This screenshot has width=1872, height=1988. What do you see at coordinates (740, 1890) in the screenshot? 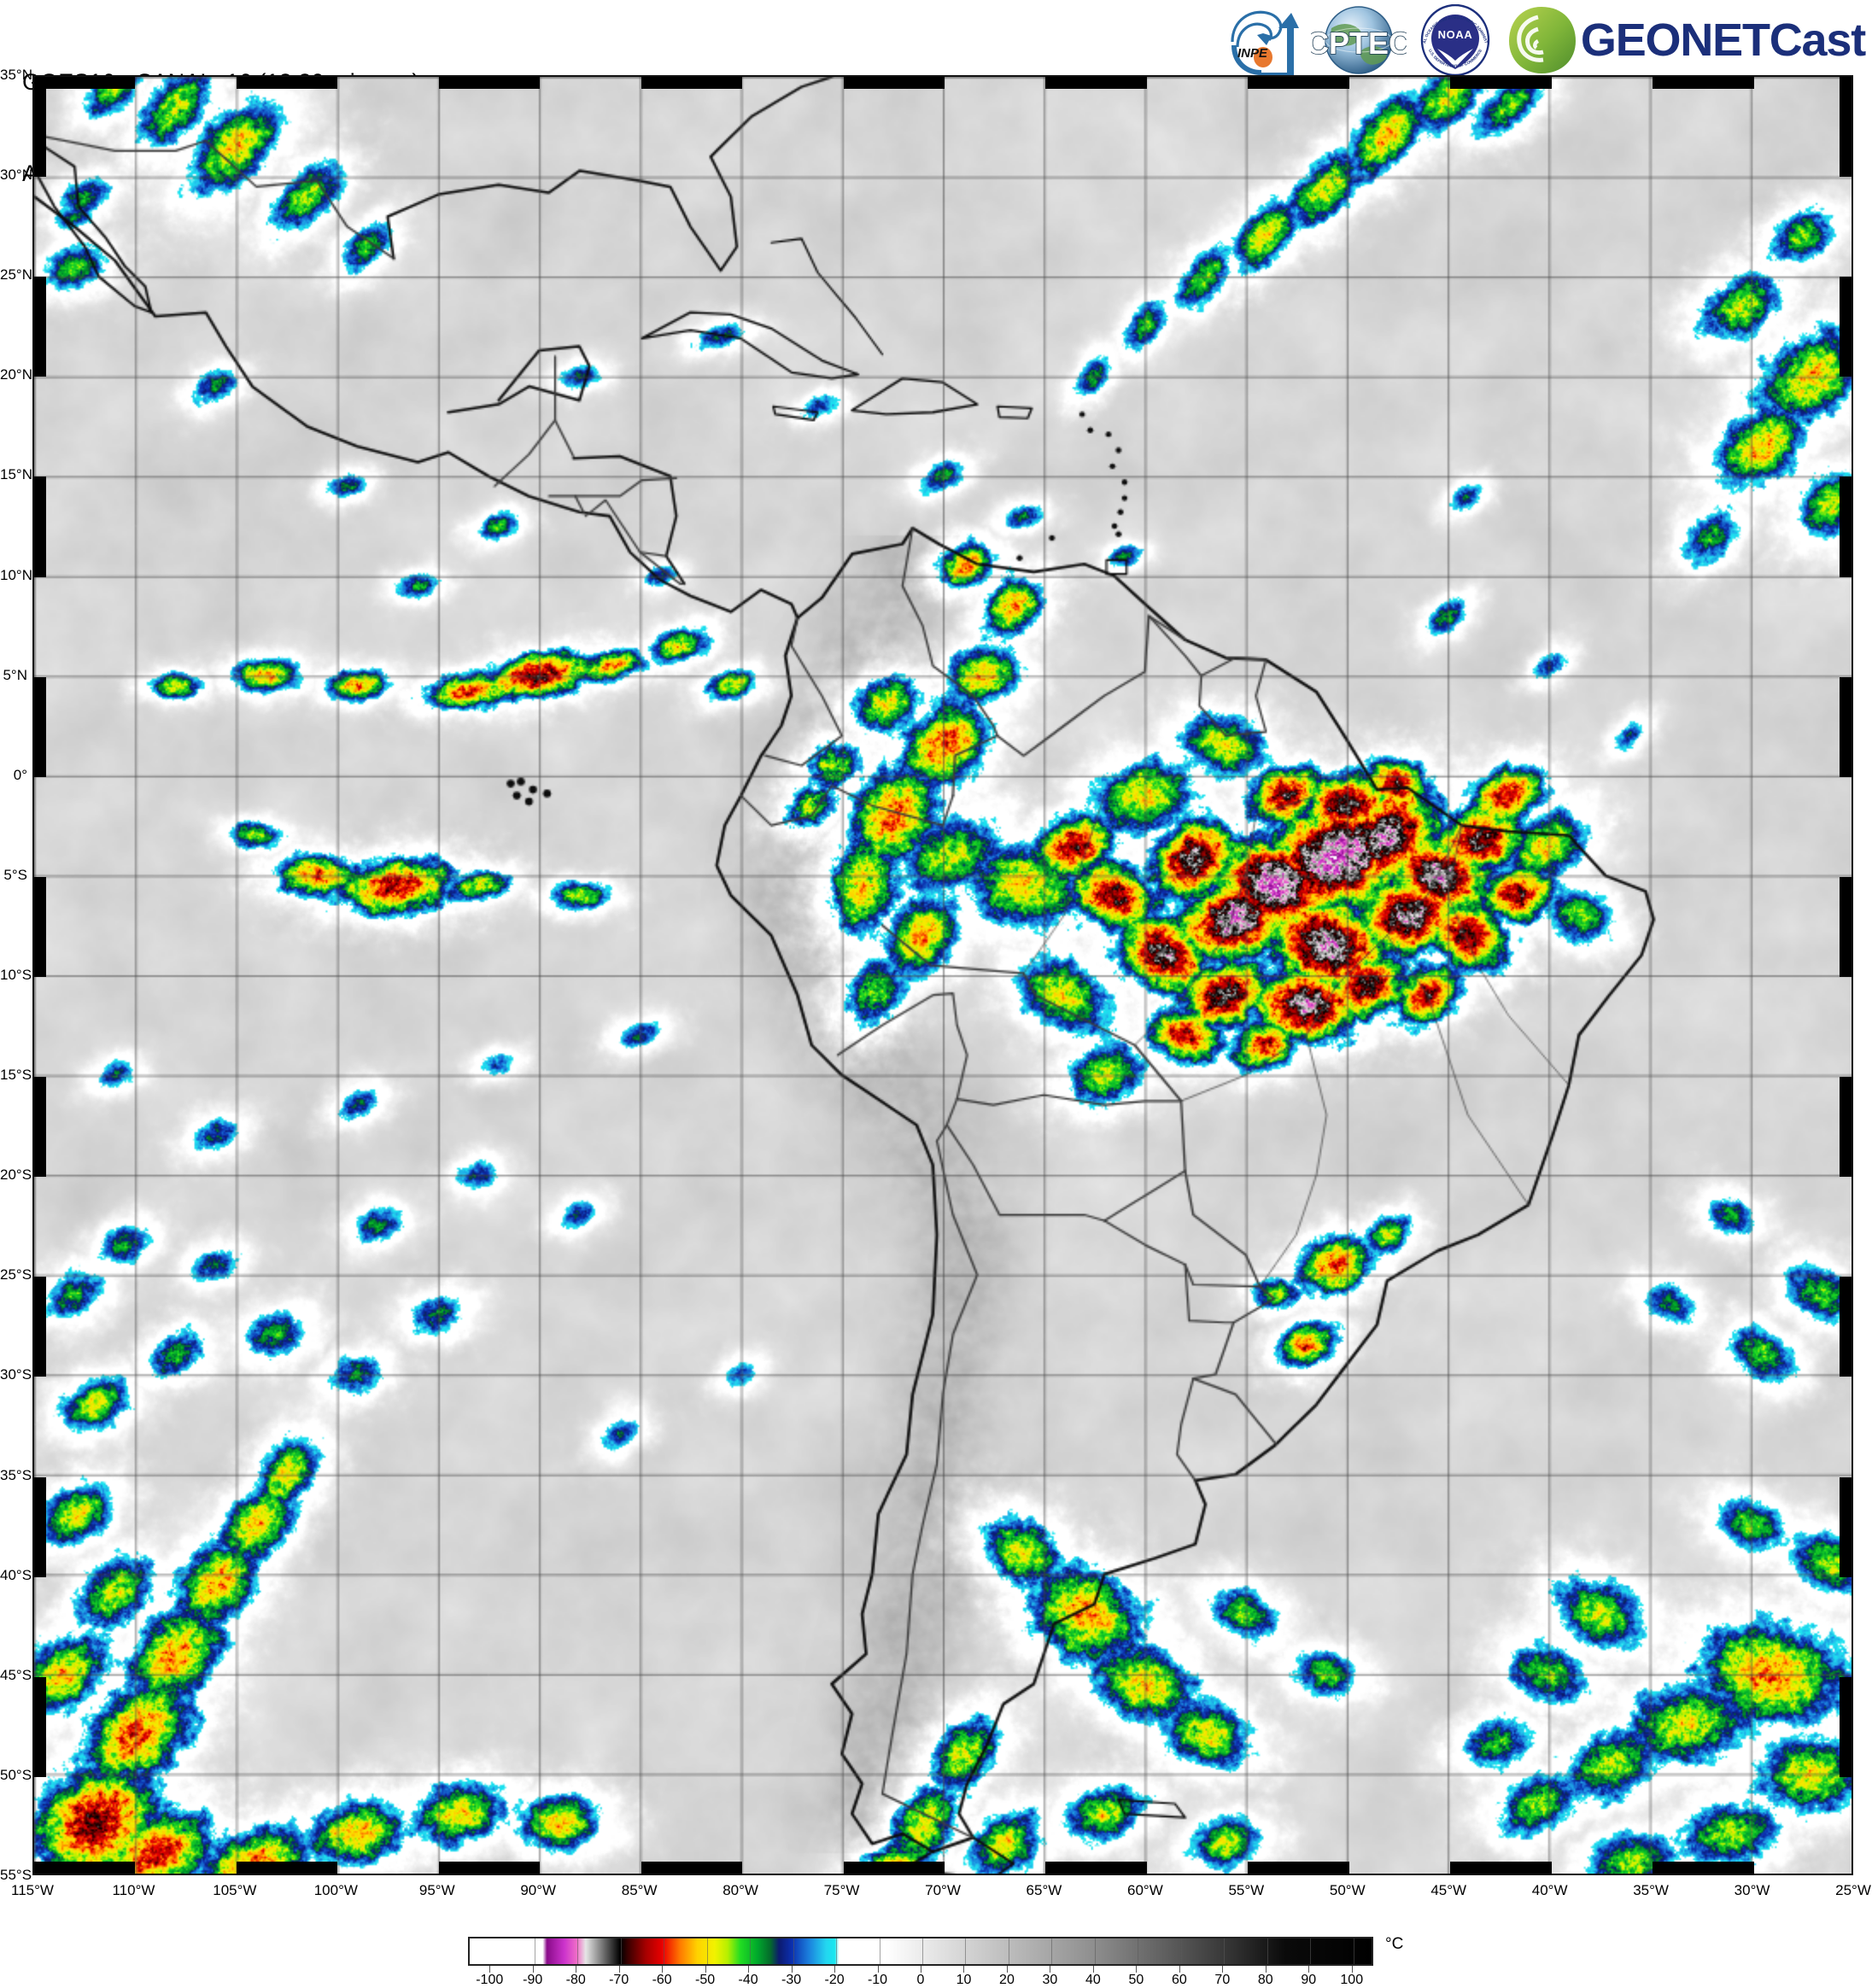
I see `longitude-tick-label: 80°W` at bounding box center [740, 1890].